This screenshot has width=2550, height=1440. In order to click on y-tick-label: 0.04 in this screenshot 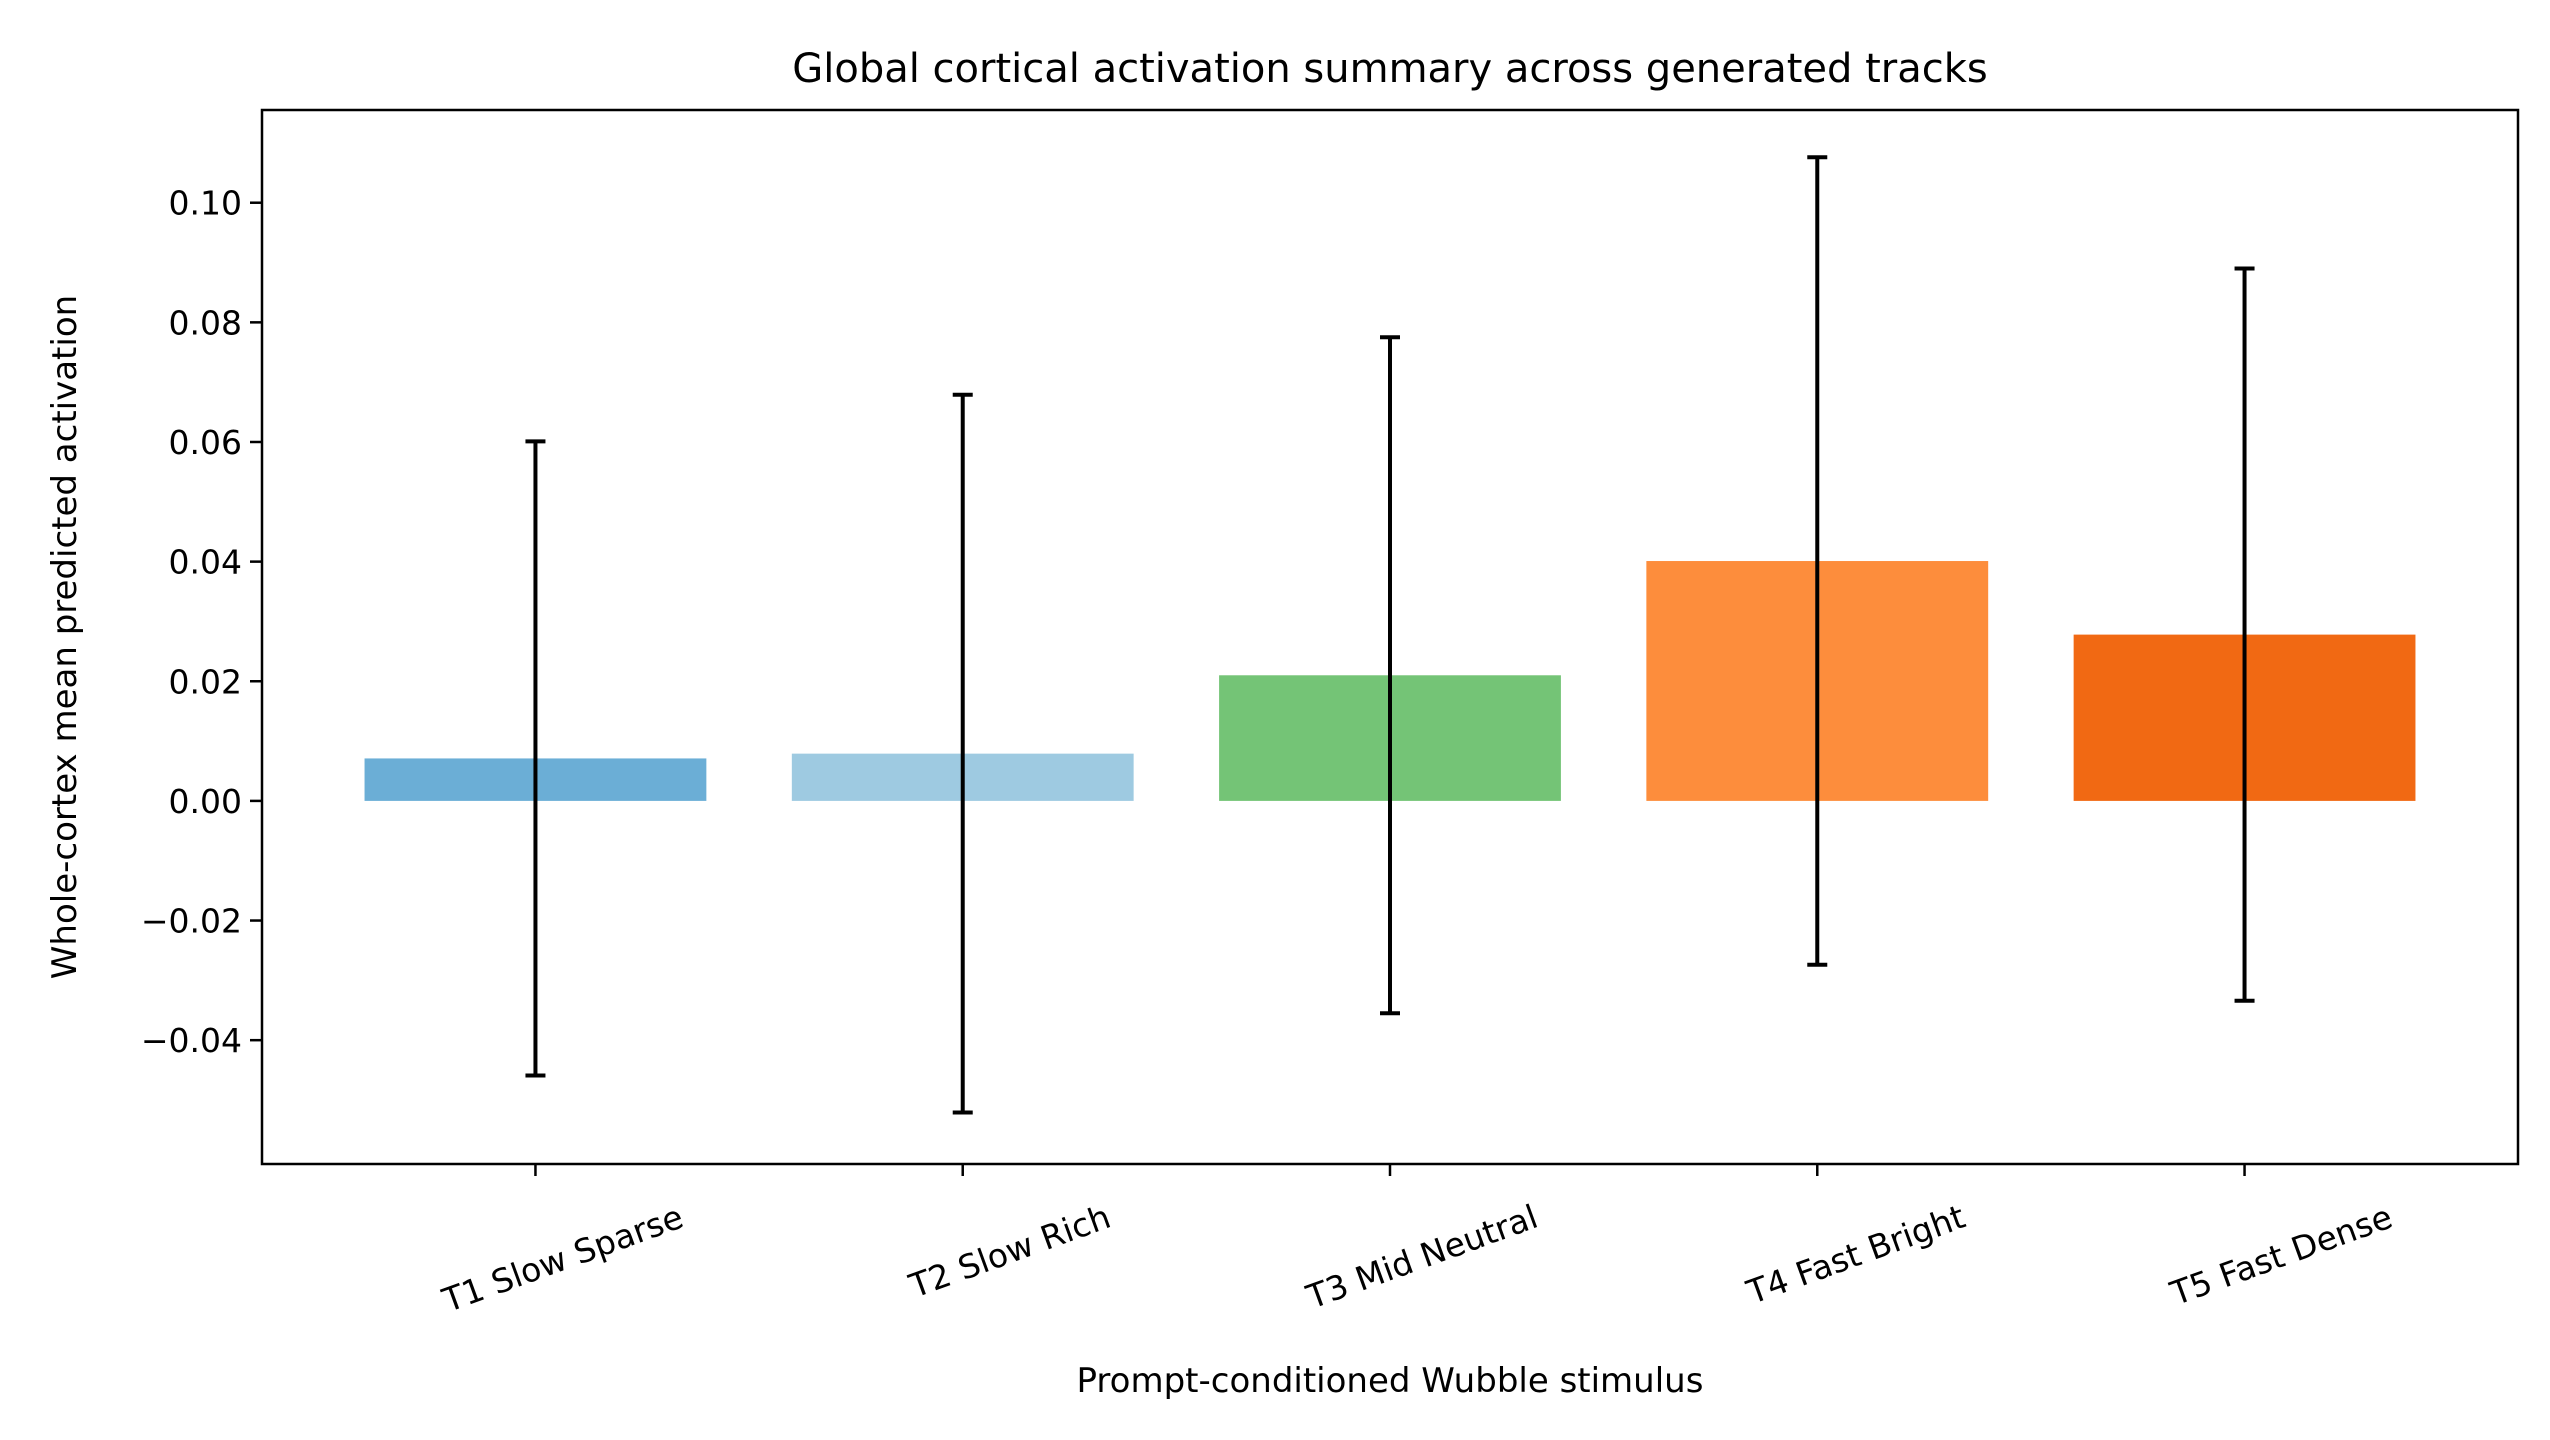, I will do `click(205, 562)`.